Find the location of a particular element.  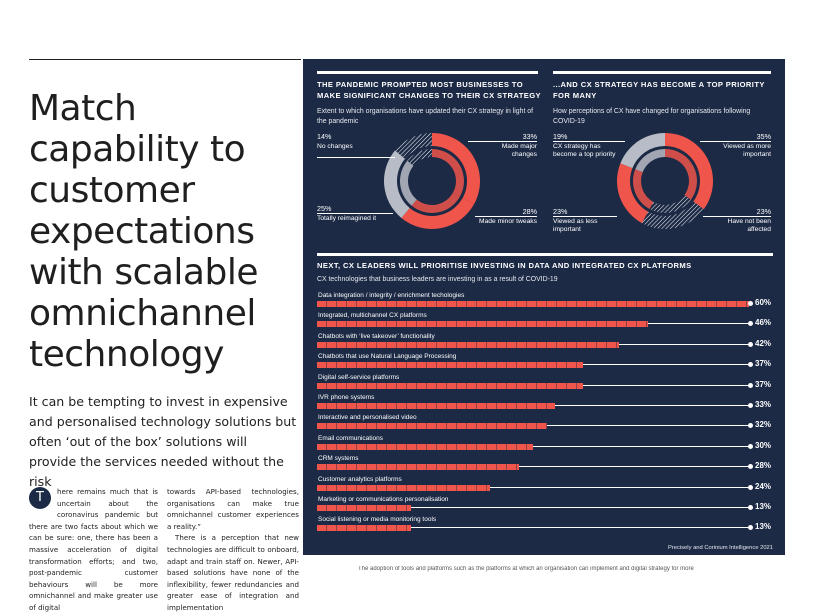

bar-value: 33% is located at coordinates (763, 404).